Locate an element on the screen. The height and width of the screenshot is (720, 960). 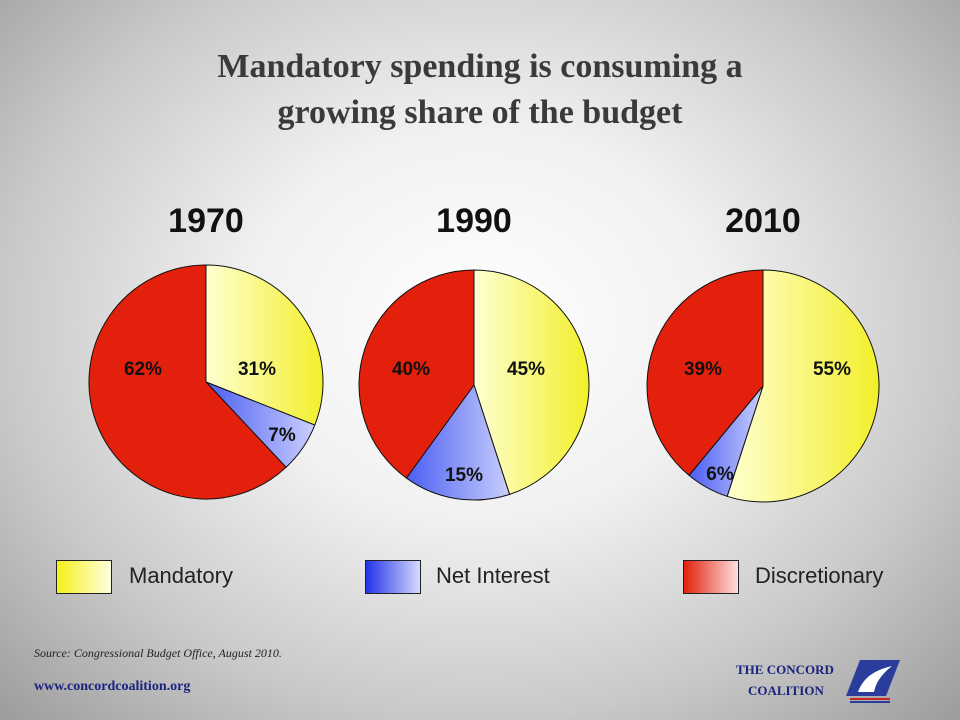
data-label-1970-mandatory: 31% is located at coordinates (257, 369).